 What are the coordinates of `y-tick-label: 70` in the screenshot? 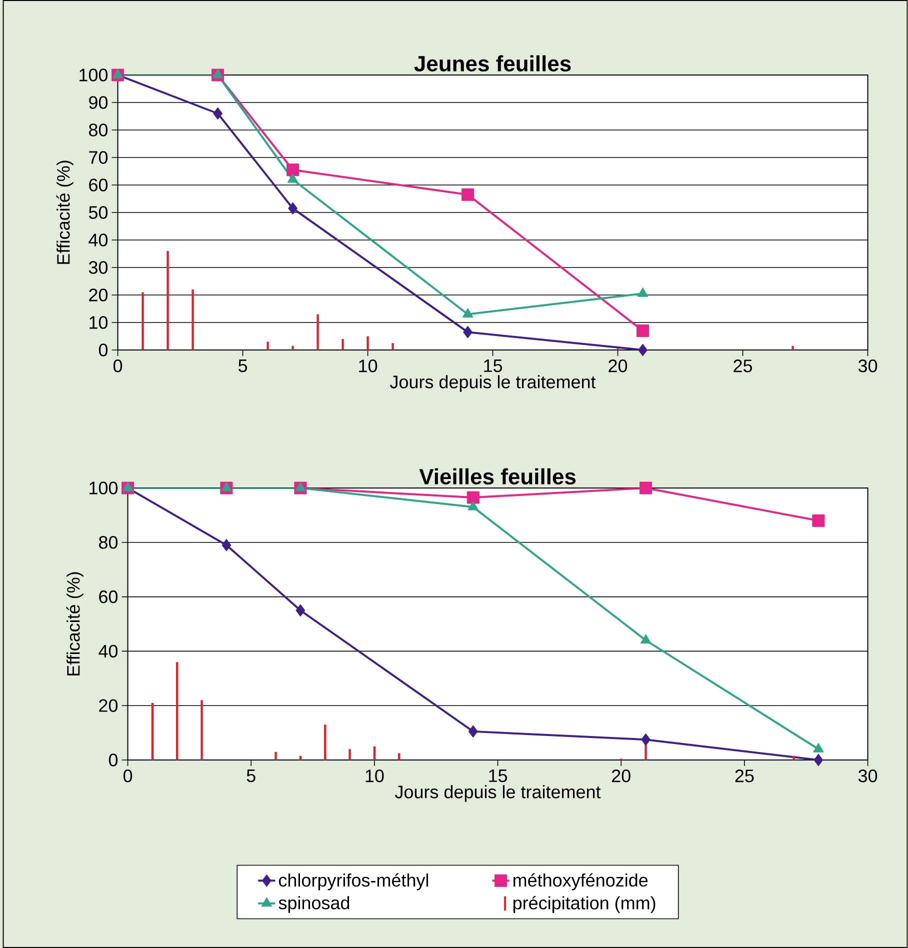 It's located at (98, 157).